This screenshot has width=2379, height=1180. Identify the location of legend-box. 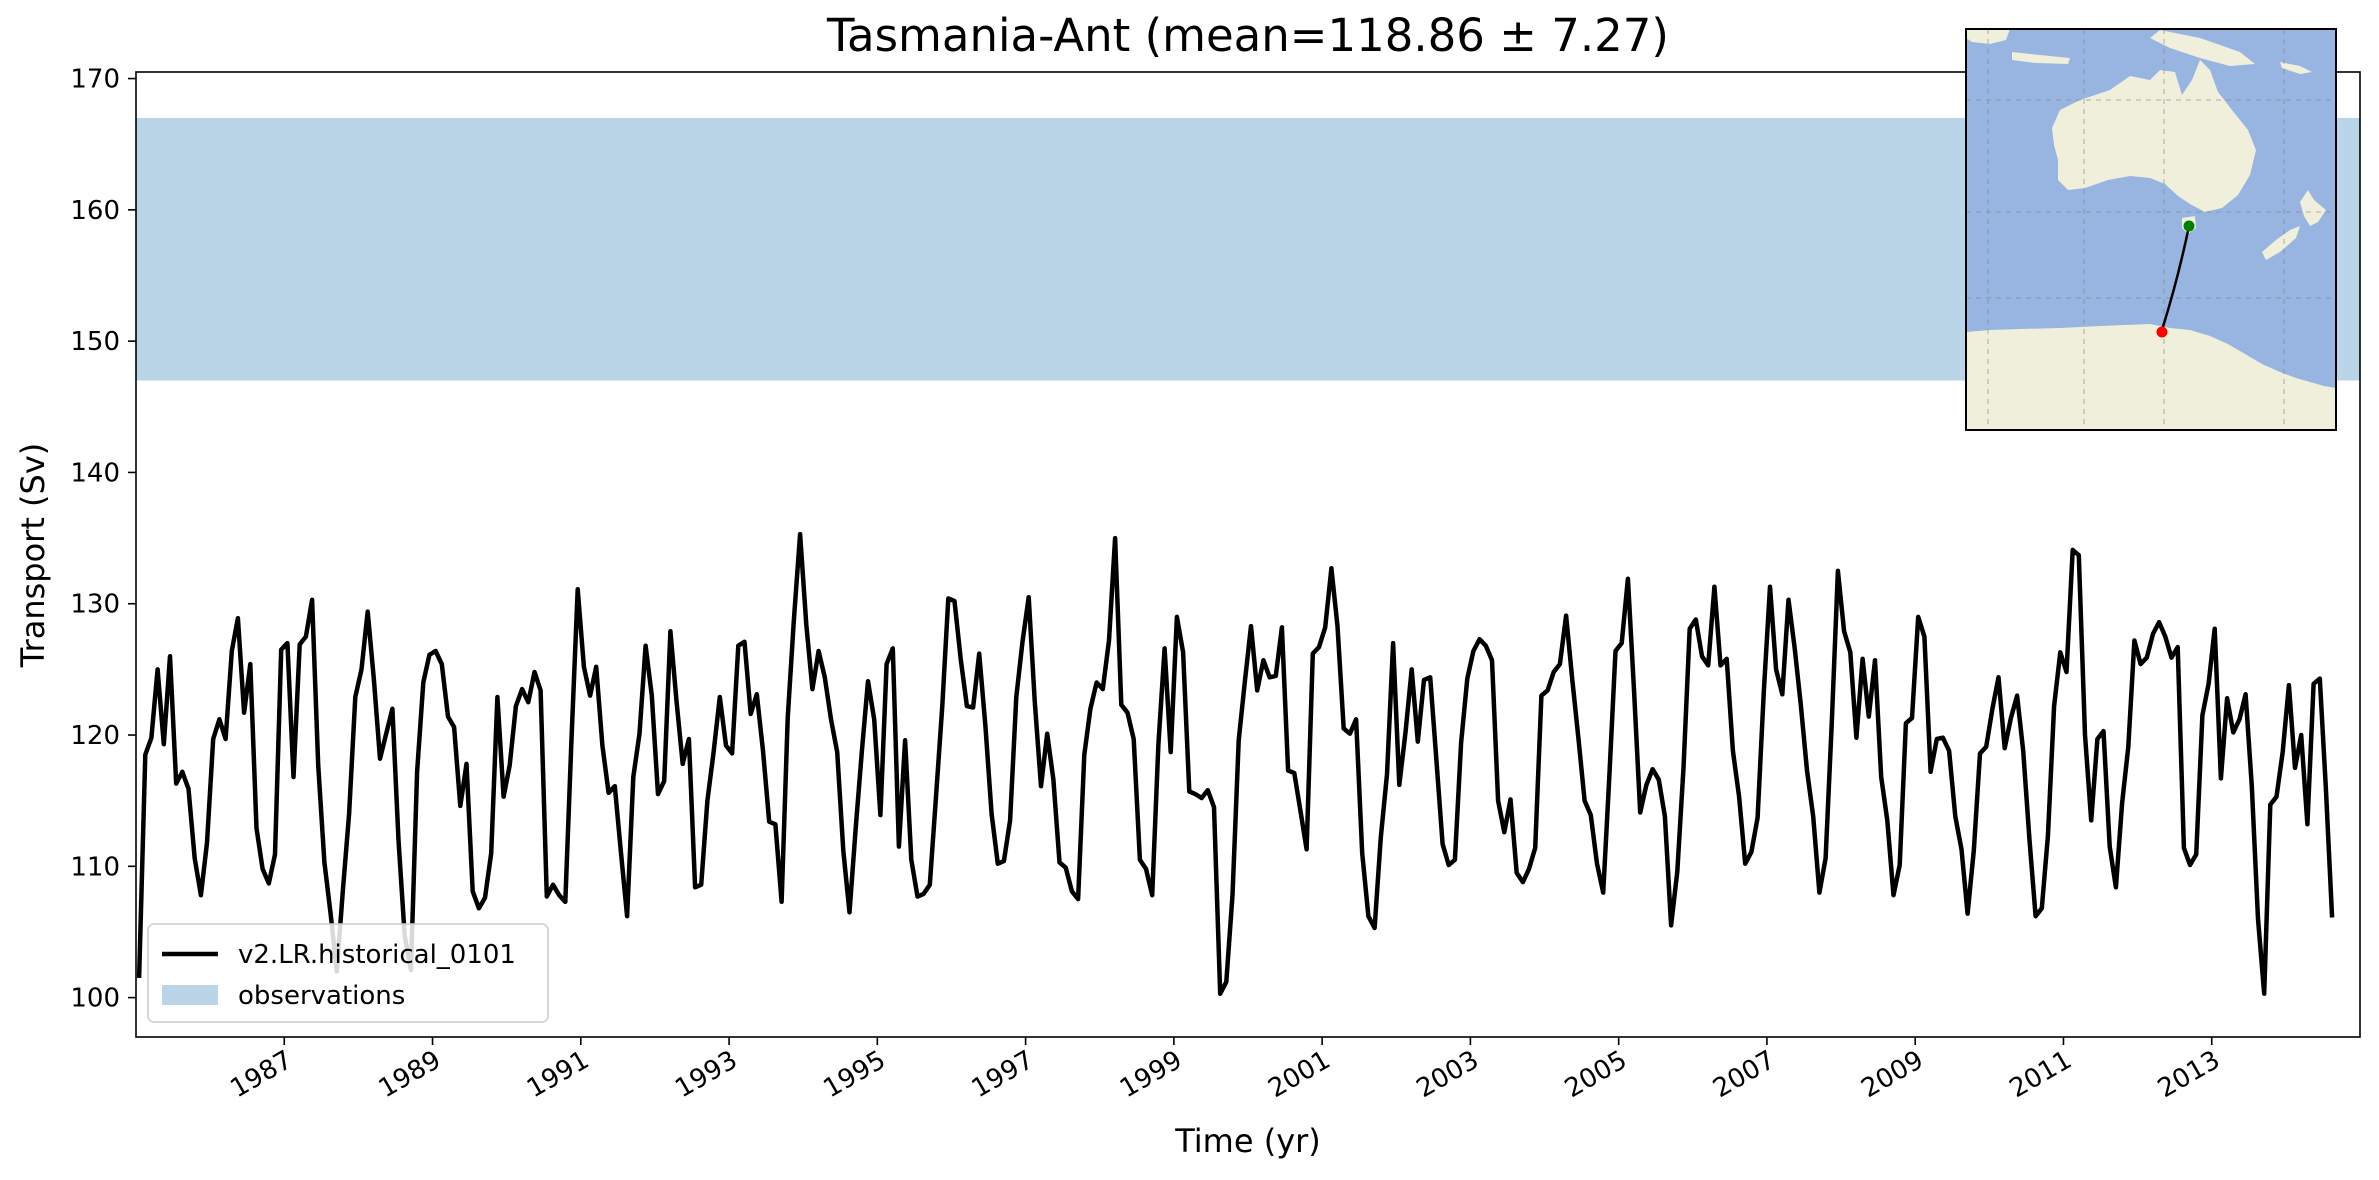
(348, 973).